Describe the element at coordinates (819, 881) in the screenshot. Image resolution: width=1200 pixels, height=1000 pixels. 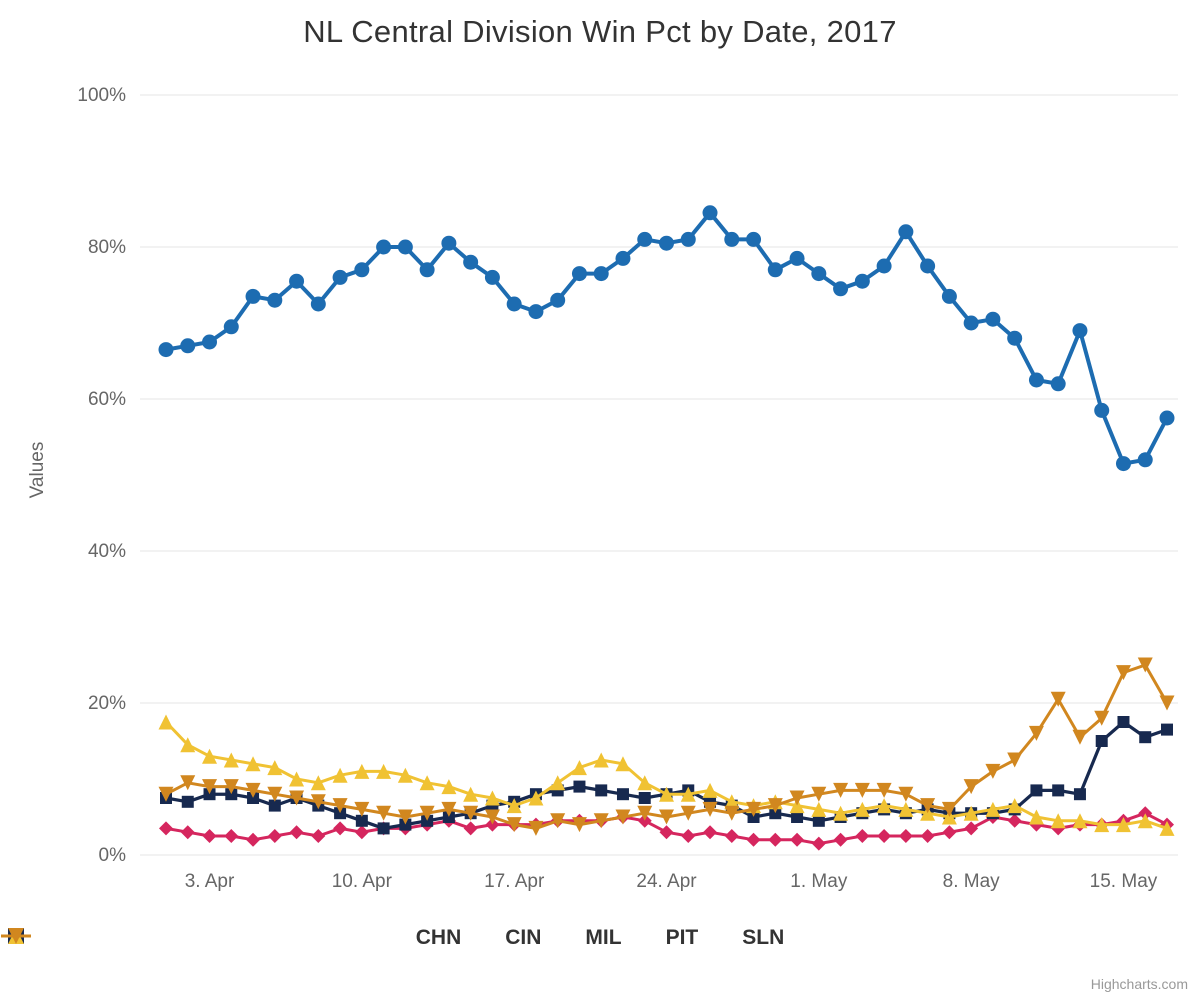
I see `x-axis-label: 1. May` at that location.